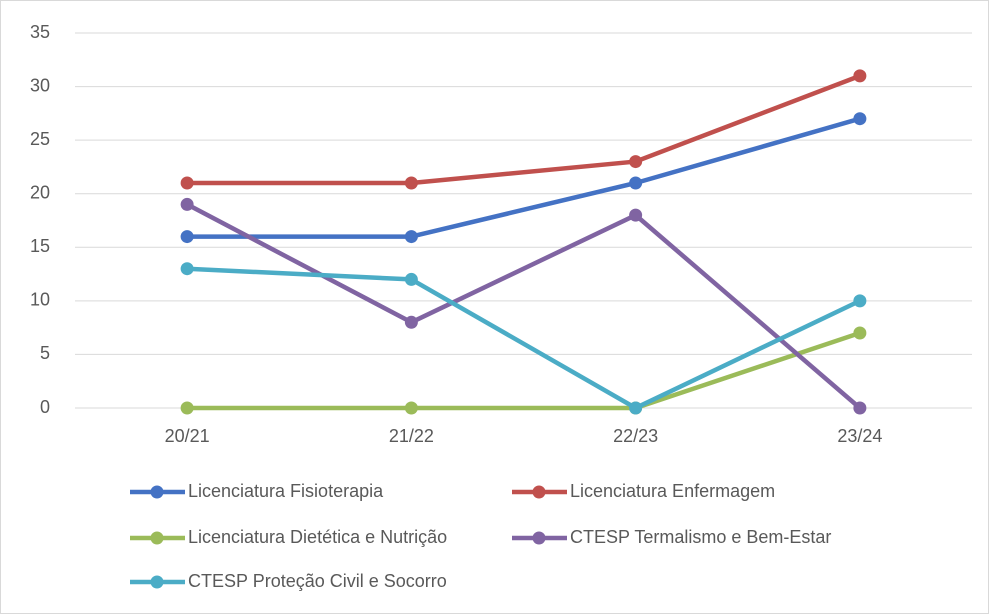  Describe the element at coordinates (187, 436) in the screenshot. I see `x-tick-label: 20/21` at that location.